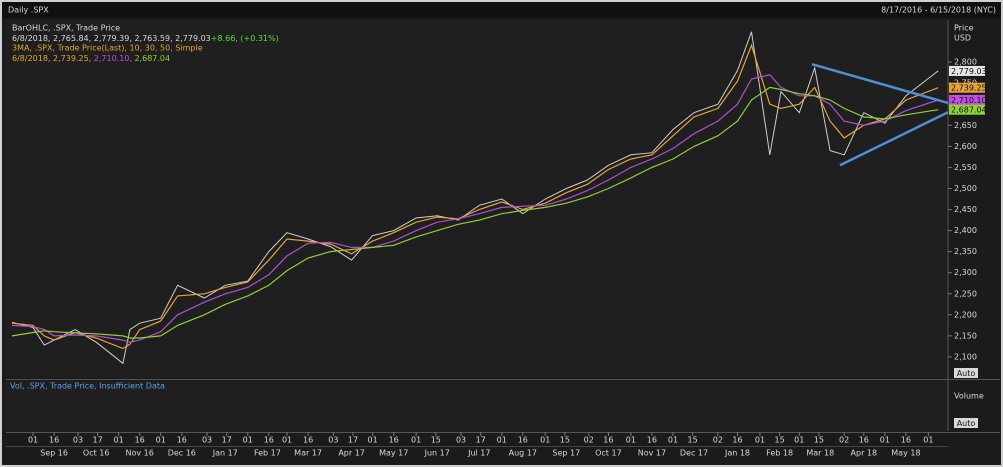  Describe the element at coordinates (737, 453) in the screenshot. I see `month-label: Jan 18` at that location.